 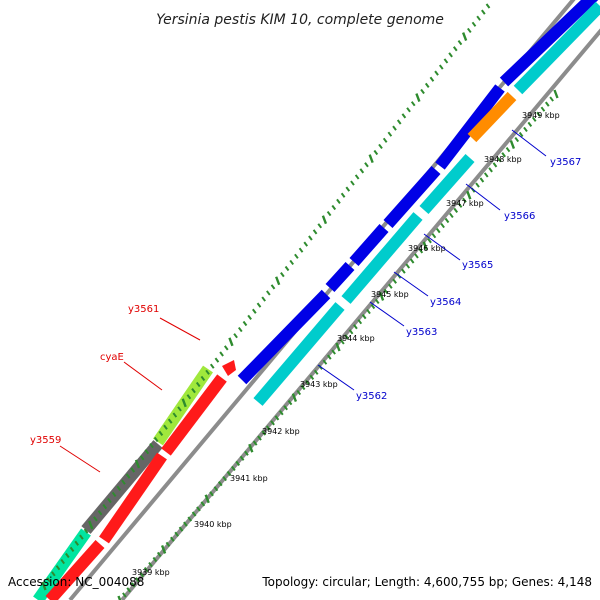 I want to click on tick-label-3940-kbp: 3940 kbp, so click(x=213, y=524).